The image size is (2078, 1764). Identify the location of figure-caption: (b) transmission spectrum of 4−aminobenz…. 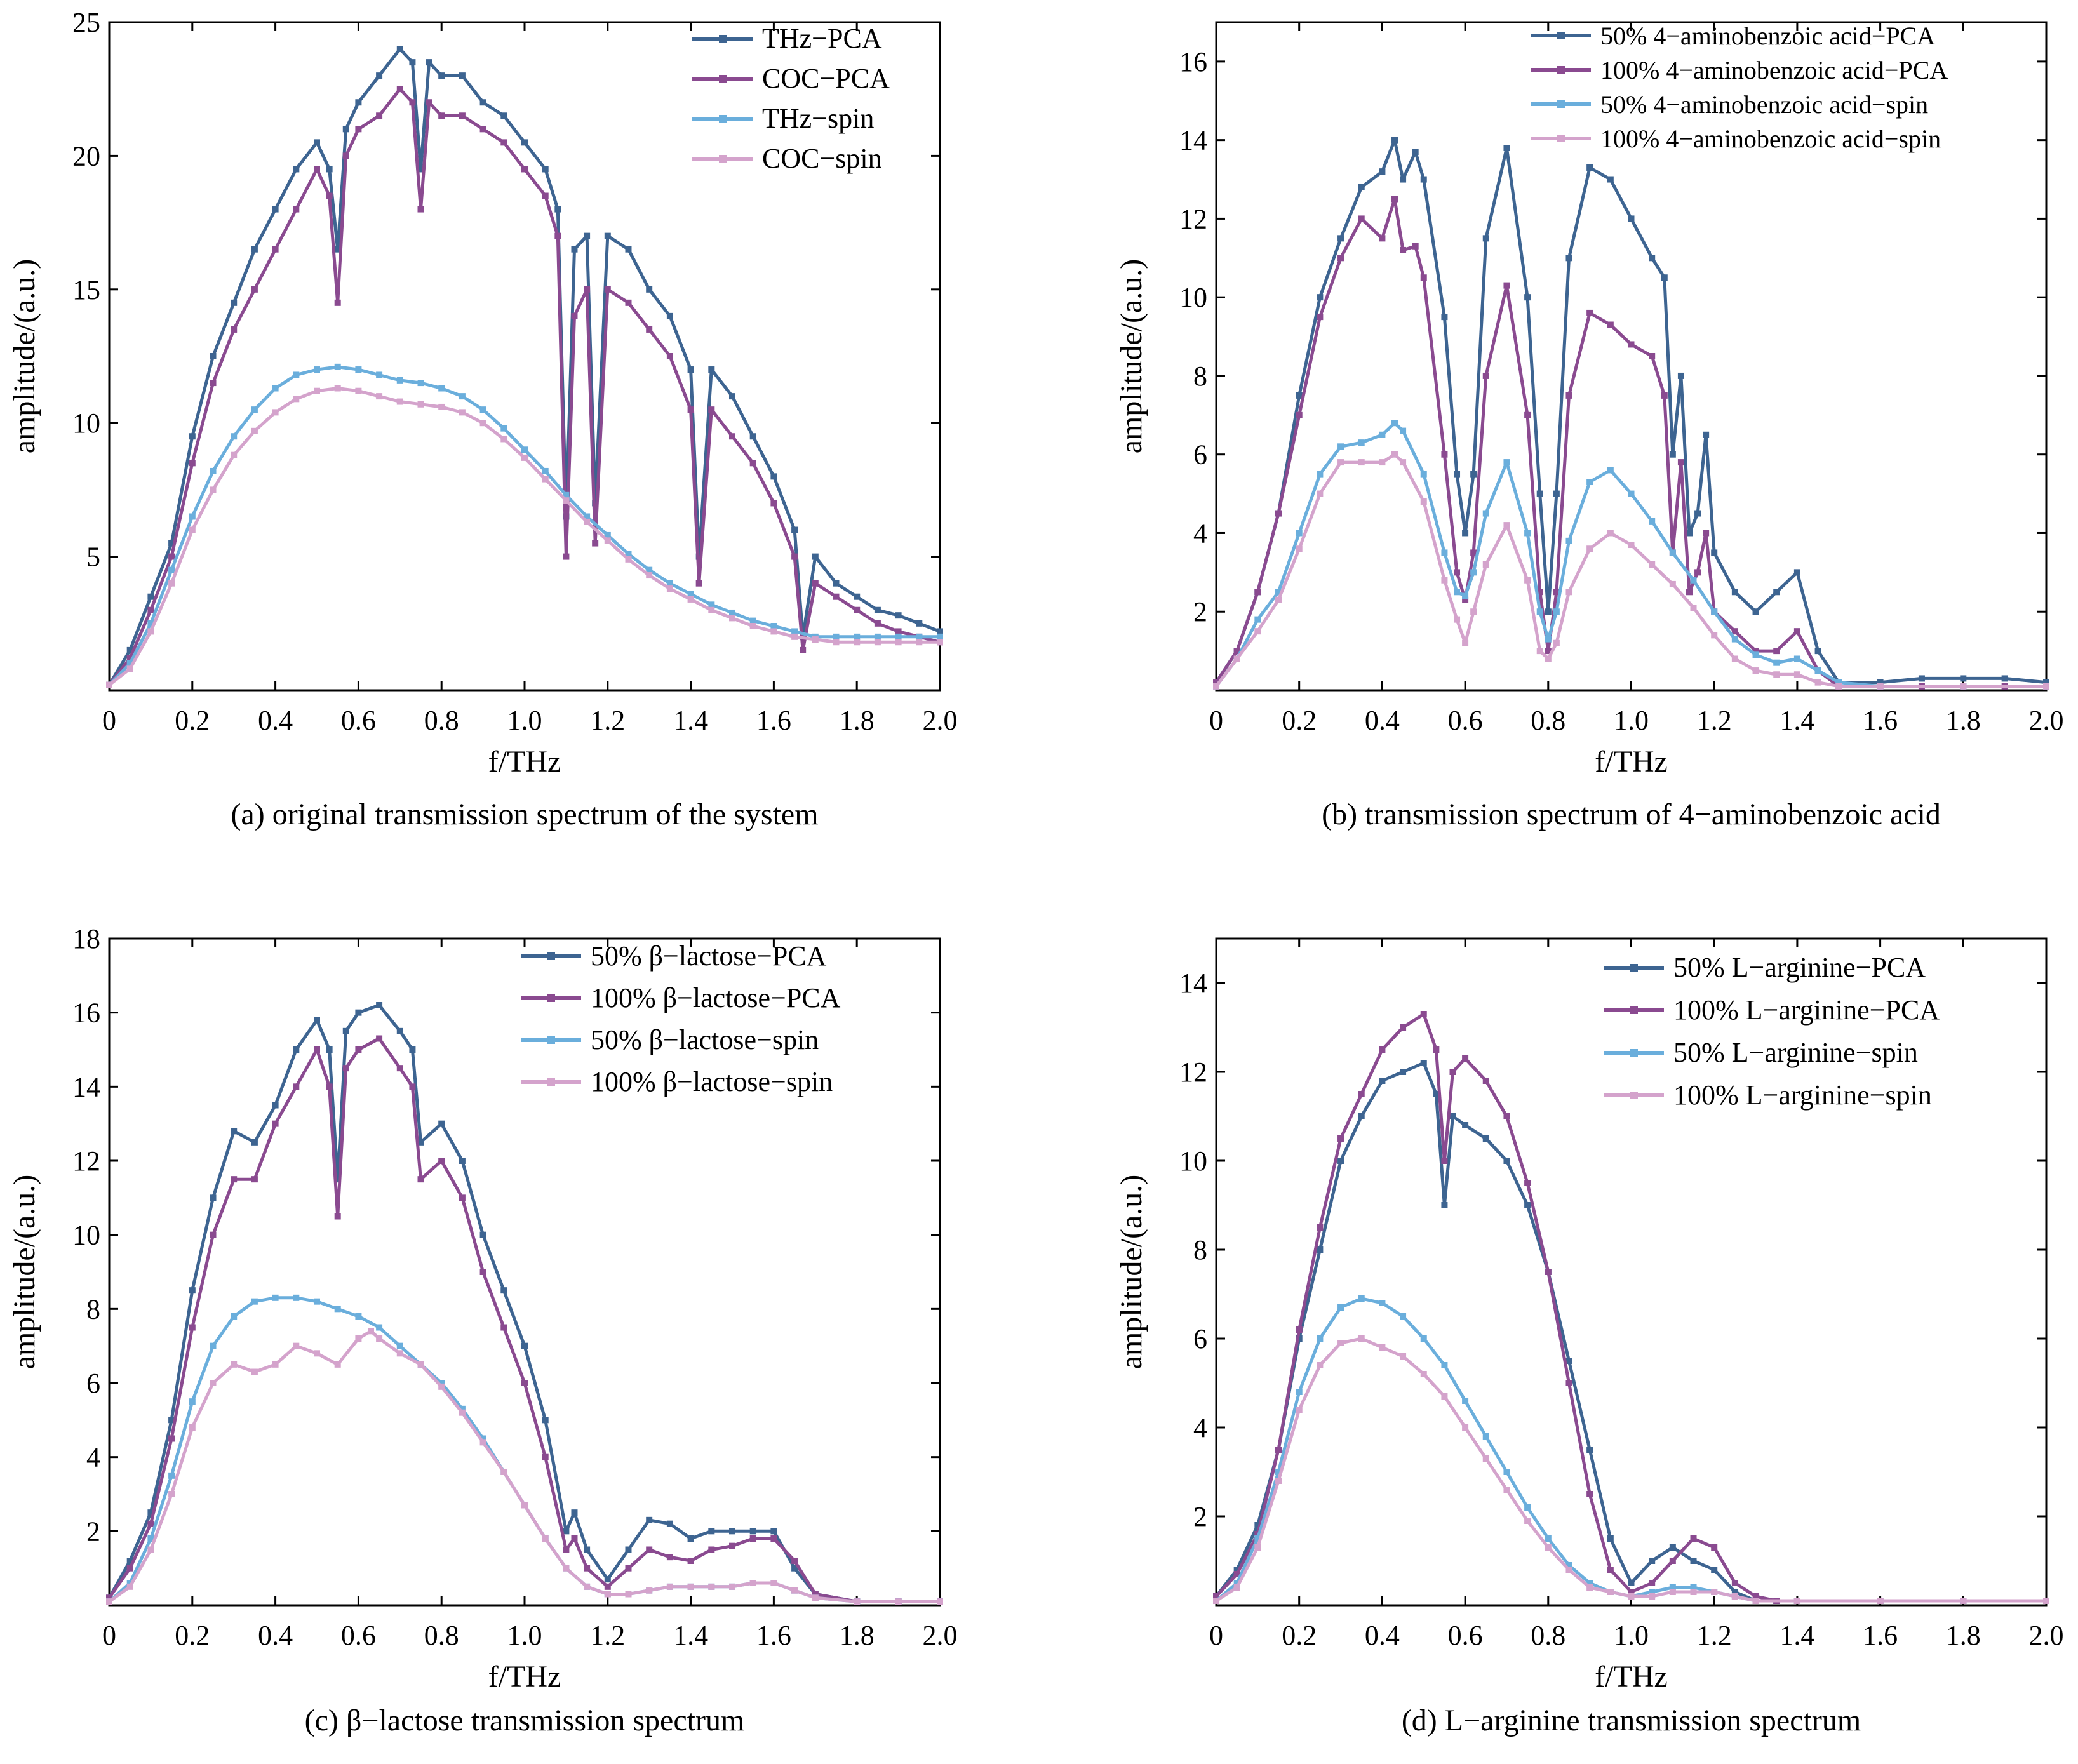
(1631, 814).